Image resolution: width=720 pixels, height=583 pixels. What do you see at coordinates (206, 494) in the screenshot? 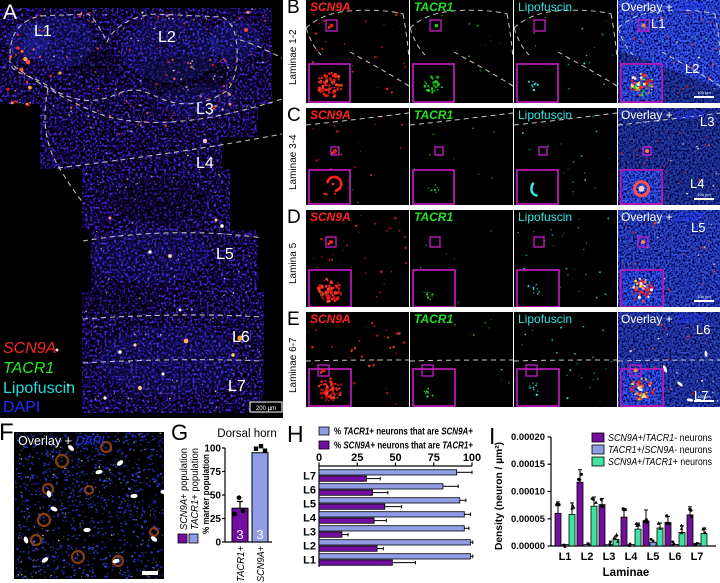
I see `svg-text: % marker population` at bounding box center [206, 494].